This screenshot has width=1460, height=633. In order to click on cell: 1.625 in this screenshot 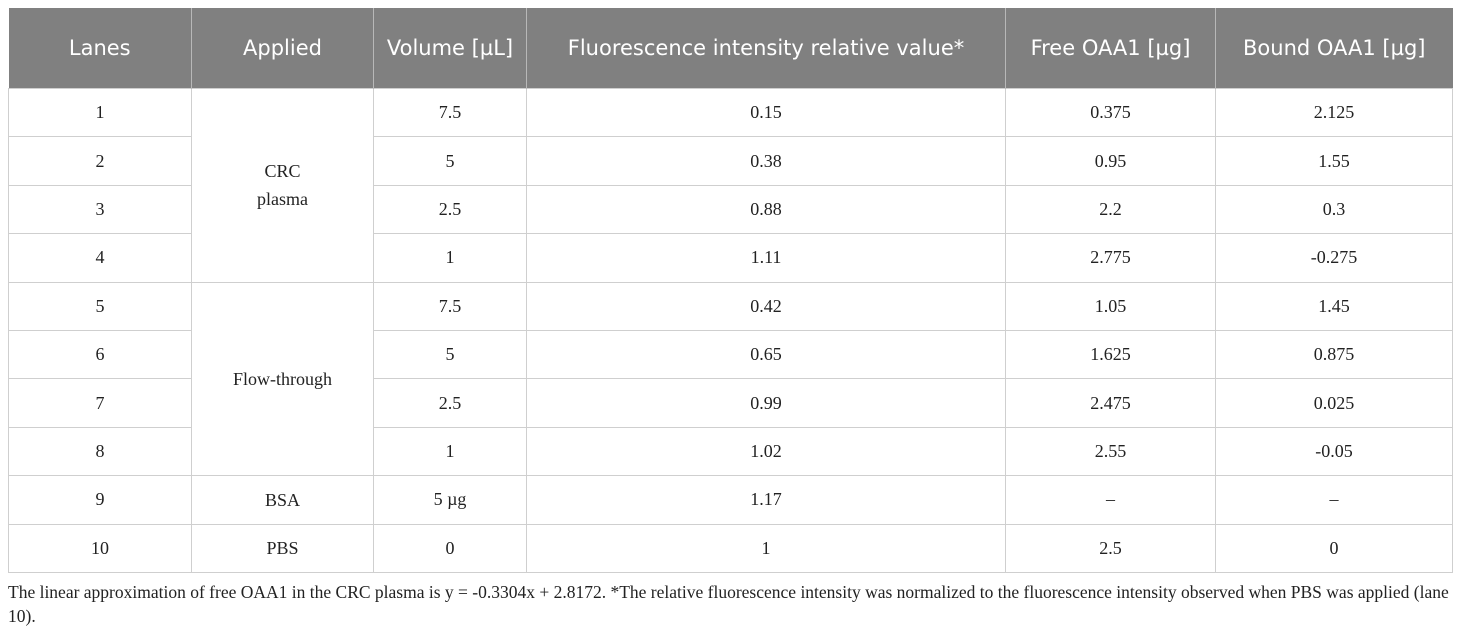, I will do `click(1110, 354)`.